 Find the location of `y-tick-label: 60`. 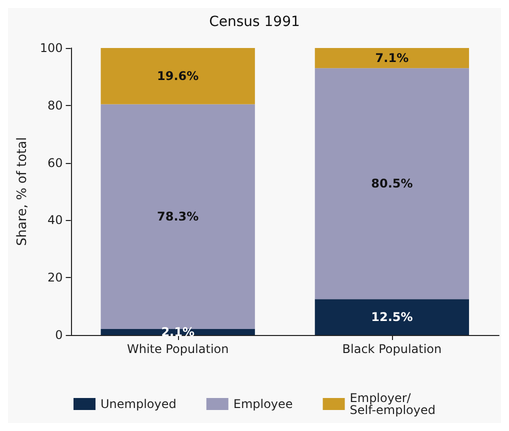

y-tick-label: 60 is located at coordinates (55, 163).